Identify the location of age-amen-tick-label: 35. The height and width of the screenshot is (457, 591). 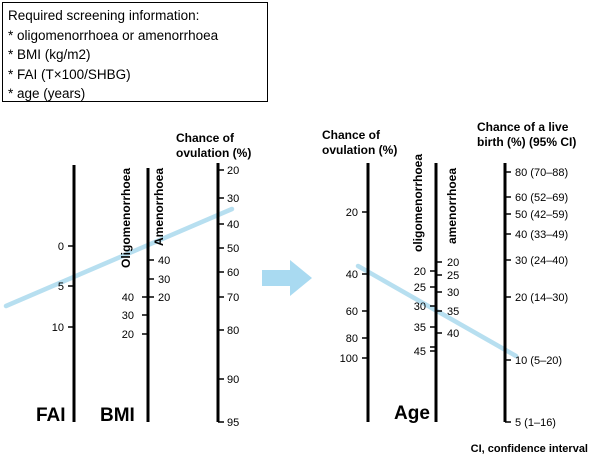
(453, 312).